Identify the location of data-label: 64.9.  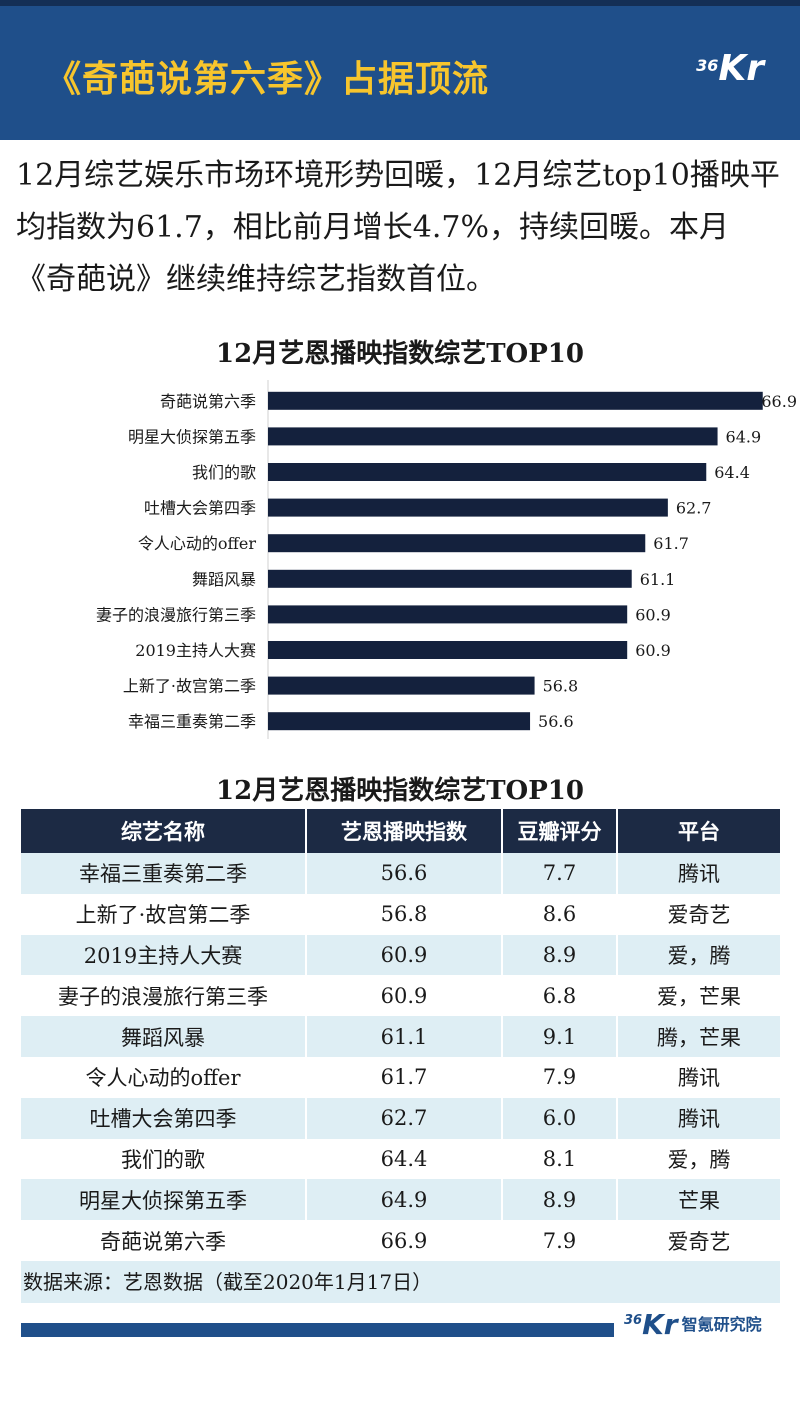
(744, 436).